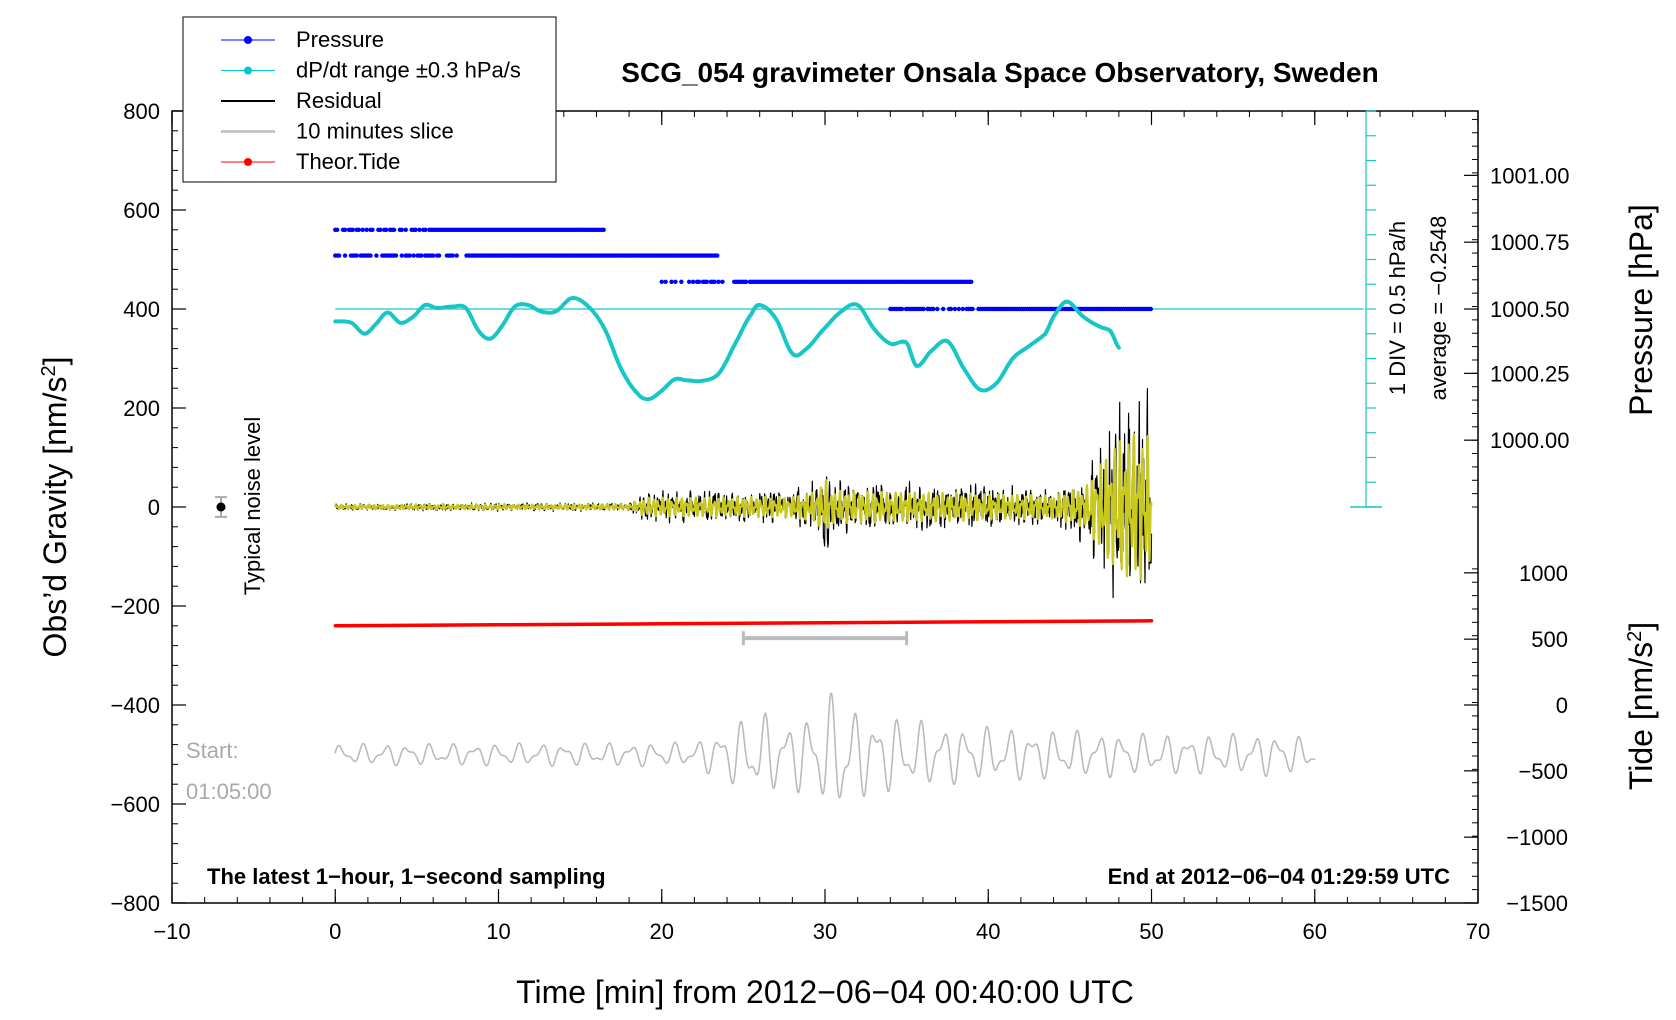 Image resolution: width=1676 pixels, height=1020 pixels. Describe the element at coordinates (1641, 310) in the screenshot. I see `pressure-axis-title: Pressure [hPa]` at that location.